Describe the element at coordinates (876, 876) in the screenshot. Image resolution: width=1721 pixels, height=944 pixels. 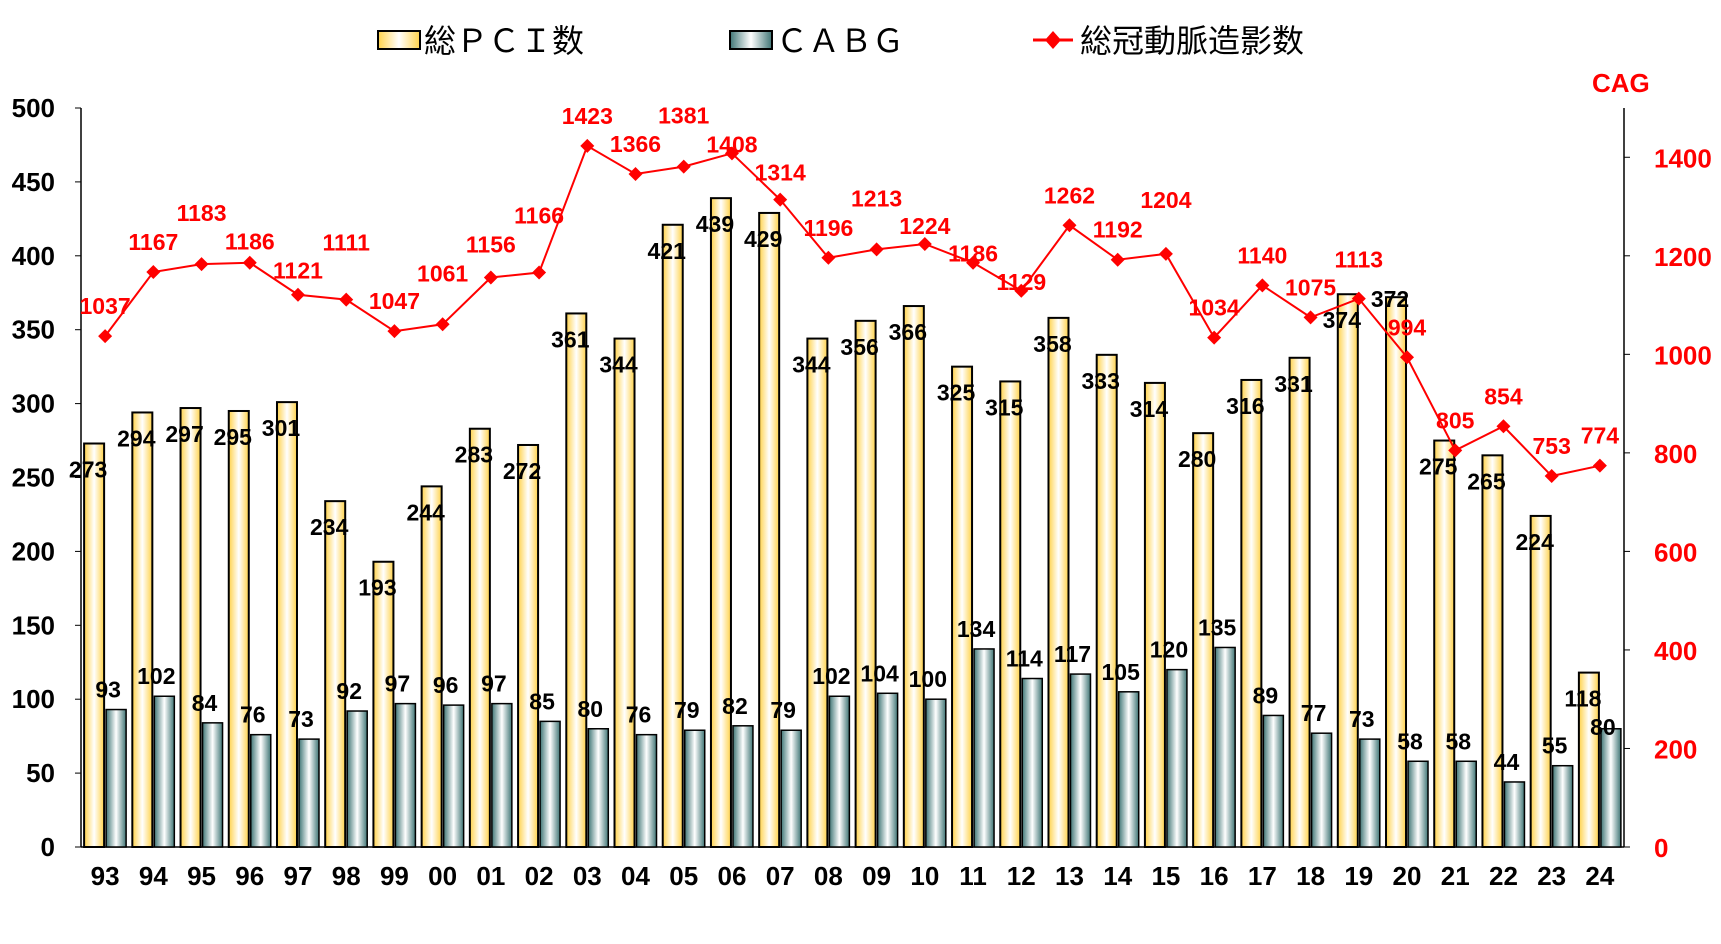
I see `x-axis-tick-label: 09` at that location.